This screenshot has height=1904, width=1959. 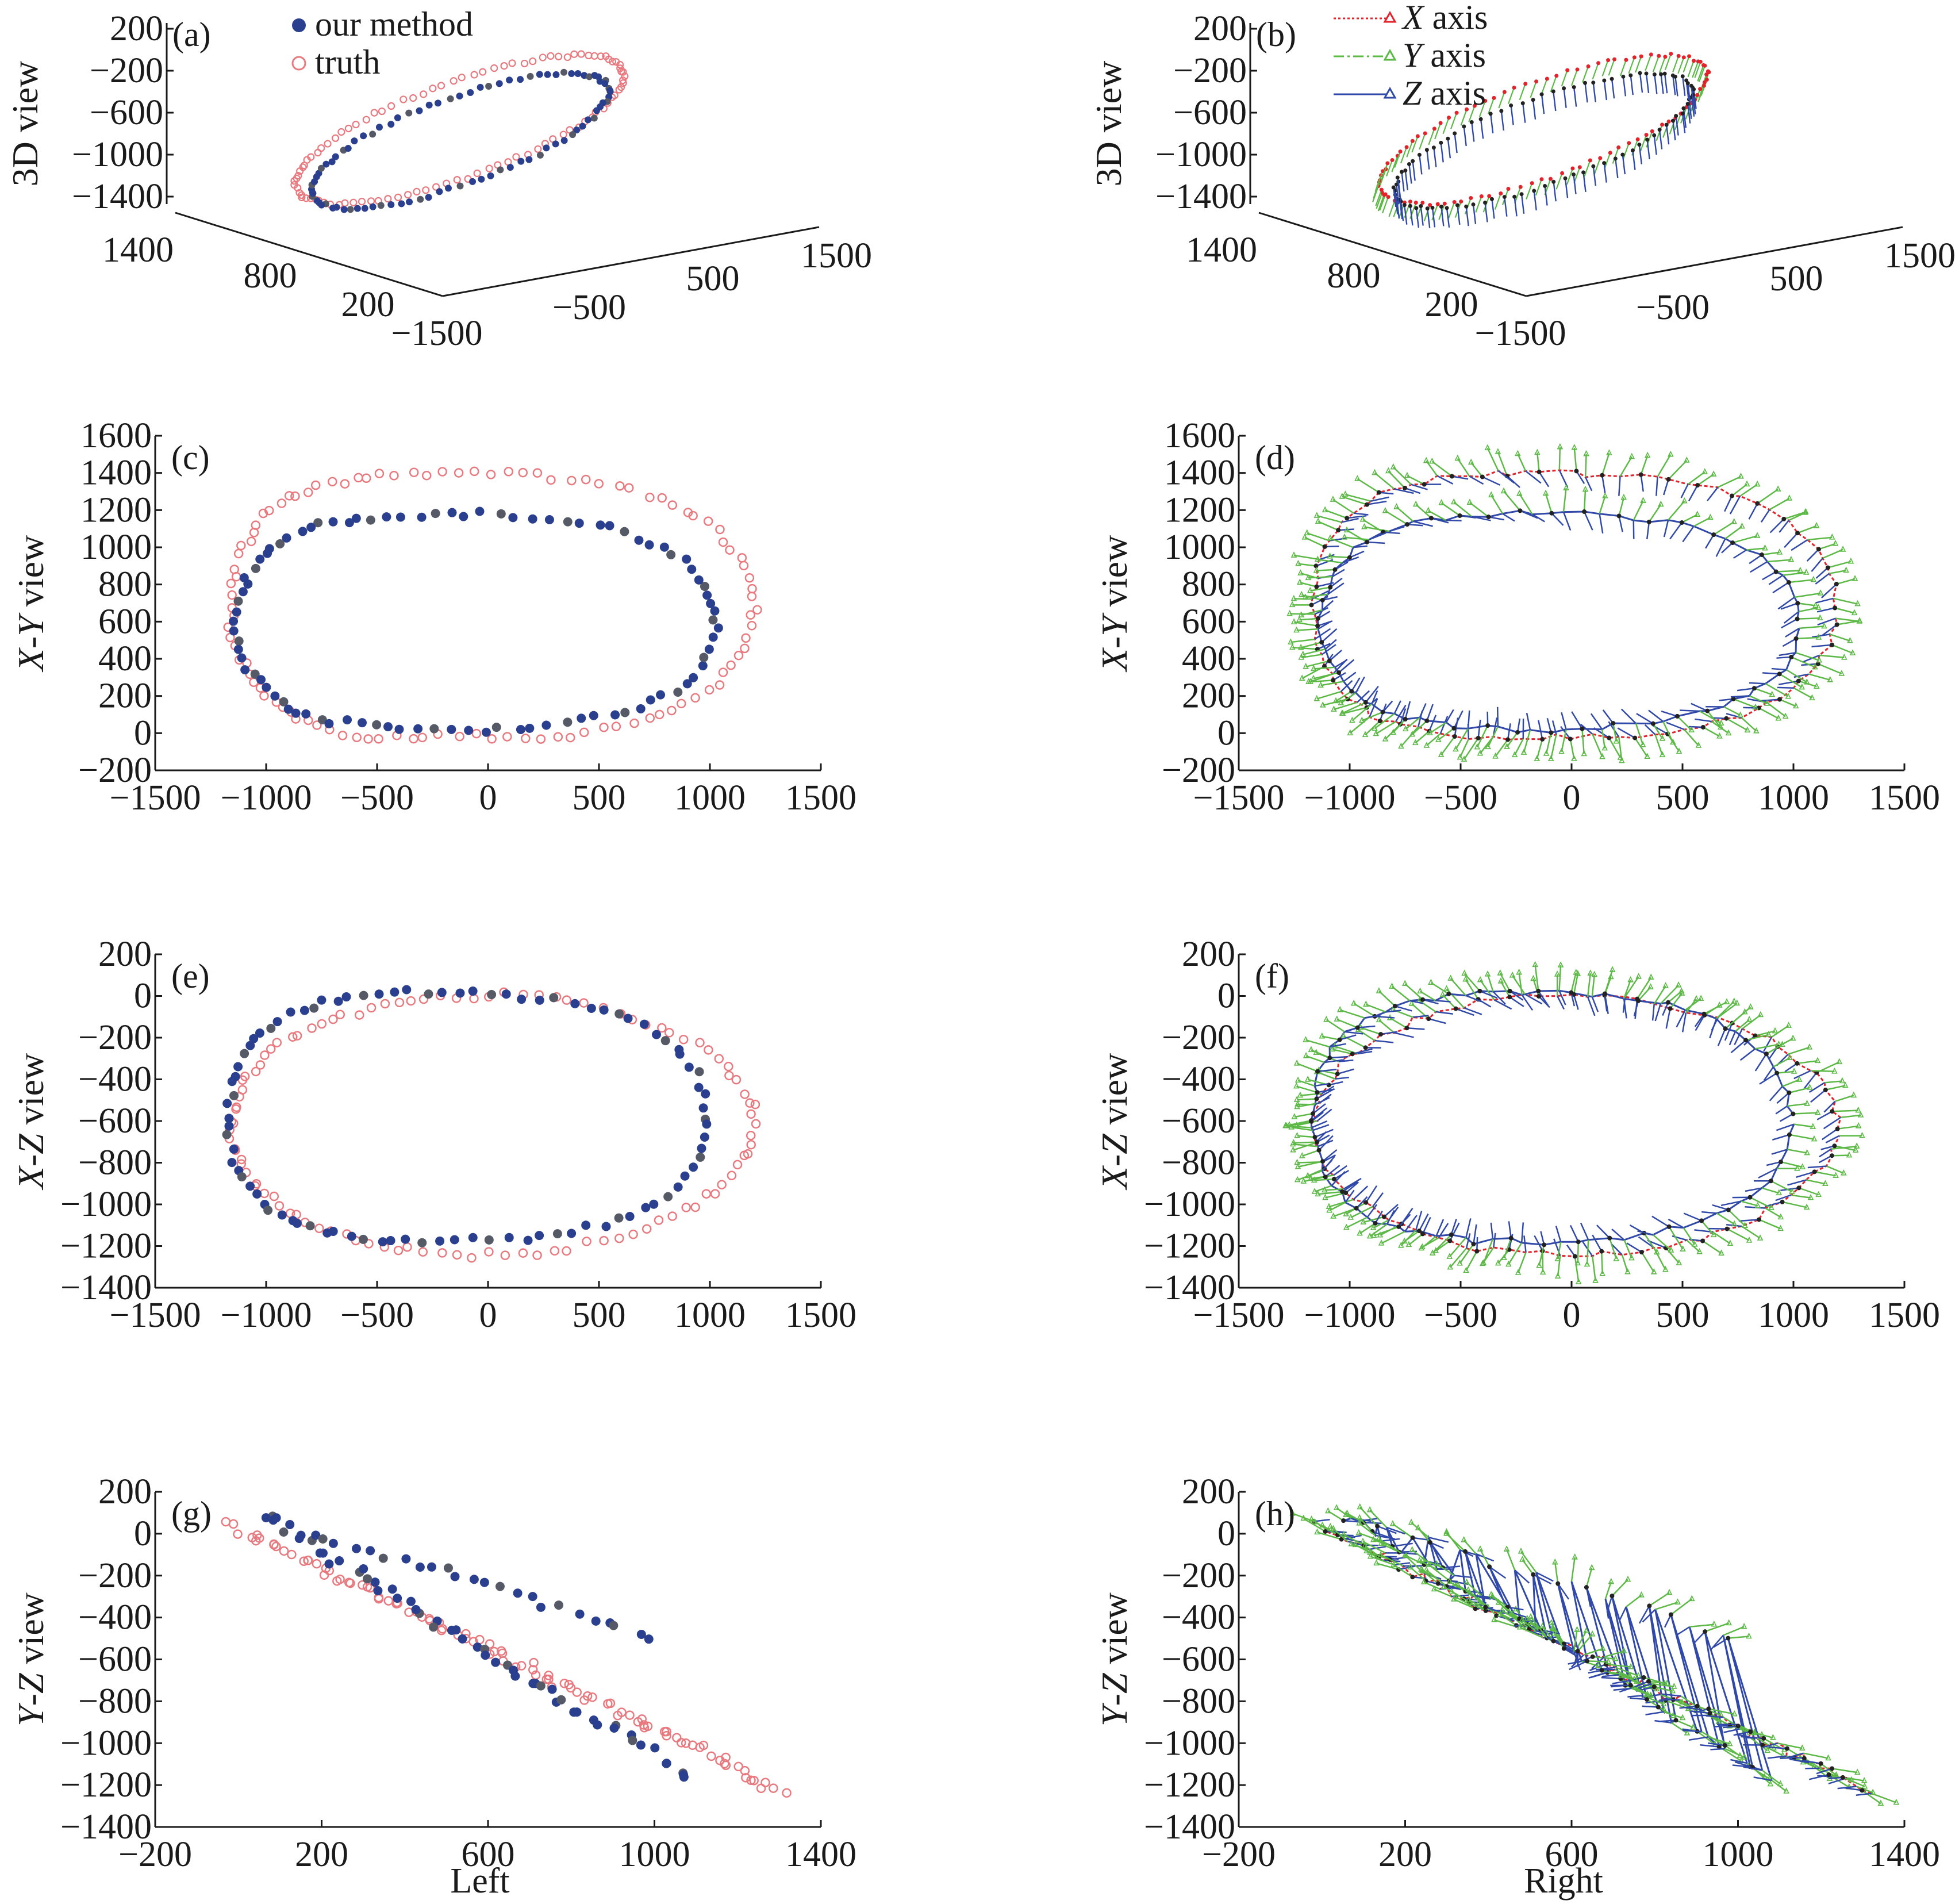 I want to click on y-title-var2: Z, so click(x=31, y=1143).